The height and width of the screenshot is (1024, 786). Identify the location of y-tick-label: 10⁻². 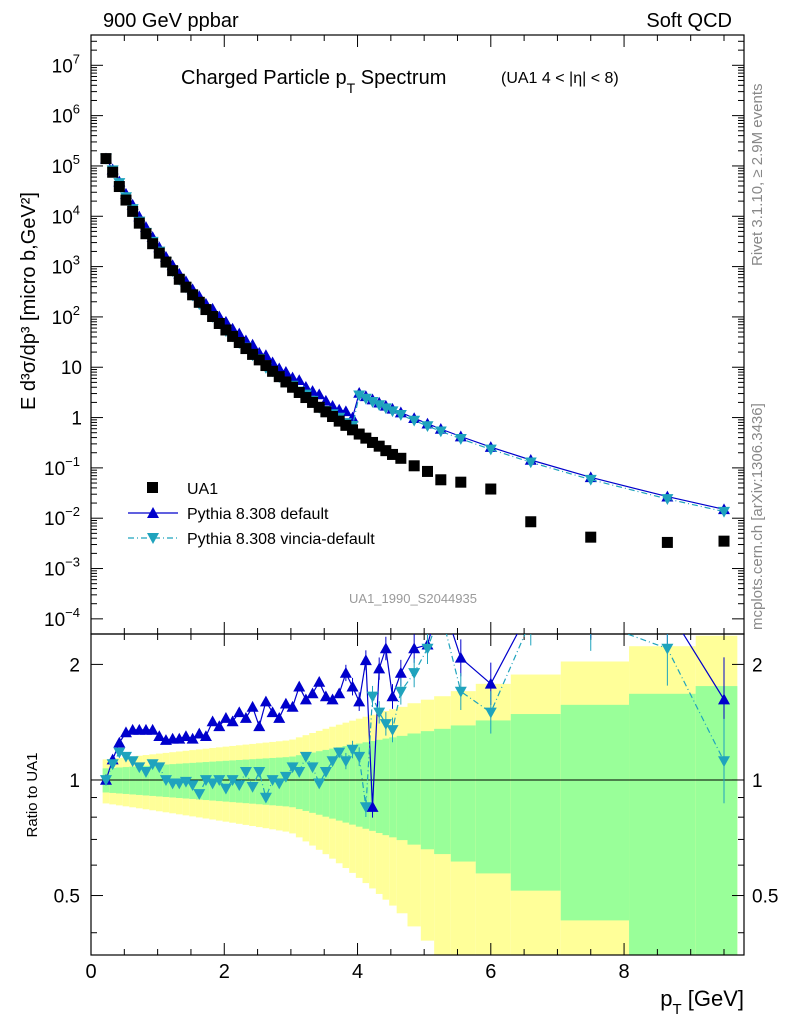
(62, 517).